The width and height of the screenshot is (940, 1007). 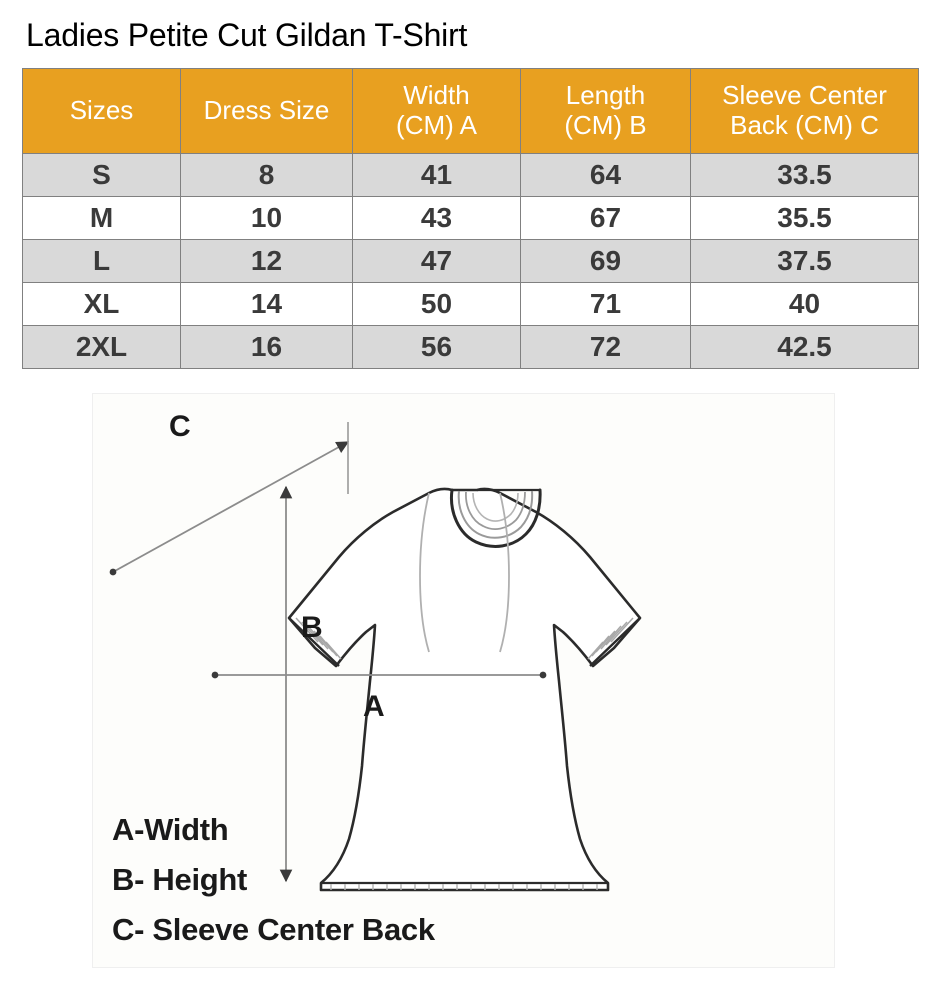 What do you see at coordinates (605, 218) in the screenshot?
I see `cell-length: 67` at bounding box center [605, 218].